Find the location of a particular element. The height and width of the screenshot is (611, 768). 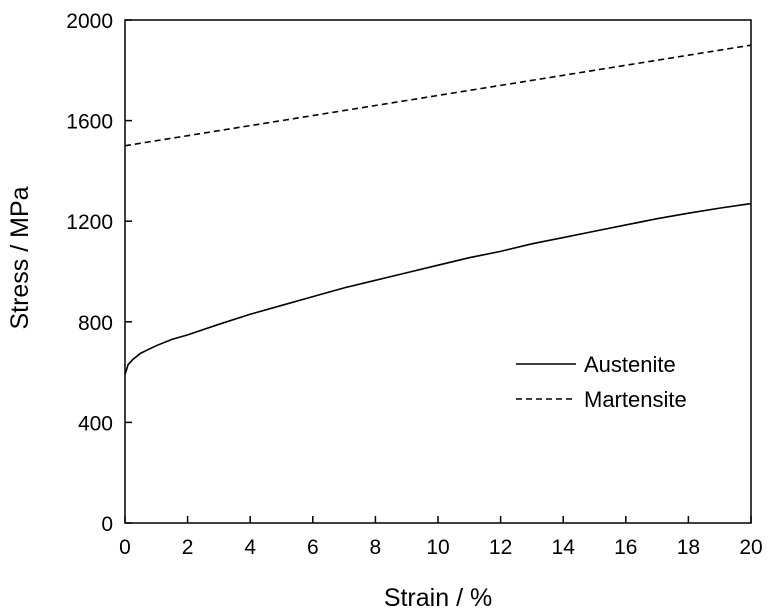

x-tick-label: 8 is located at coordinates (376, 547).